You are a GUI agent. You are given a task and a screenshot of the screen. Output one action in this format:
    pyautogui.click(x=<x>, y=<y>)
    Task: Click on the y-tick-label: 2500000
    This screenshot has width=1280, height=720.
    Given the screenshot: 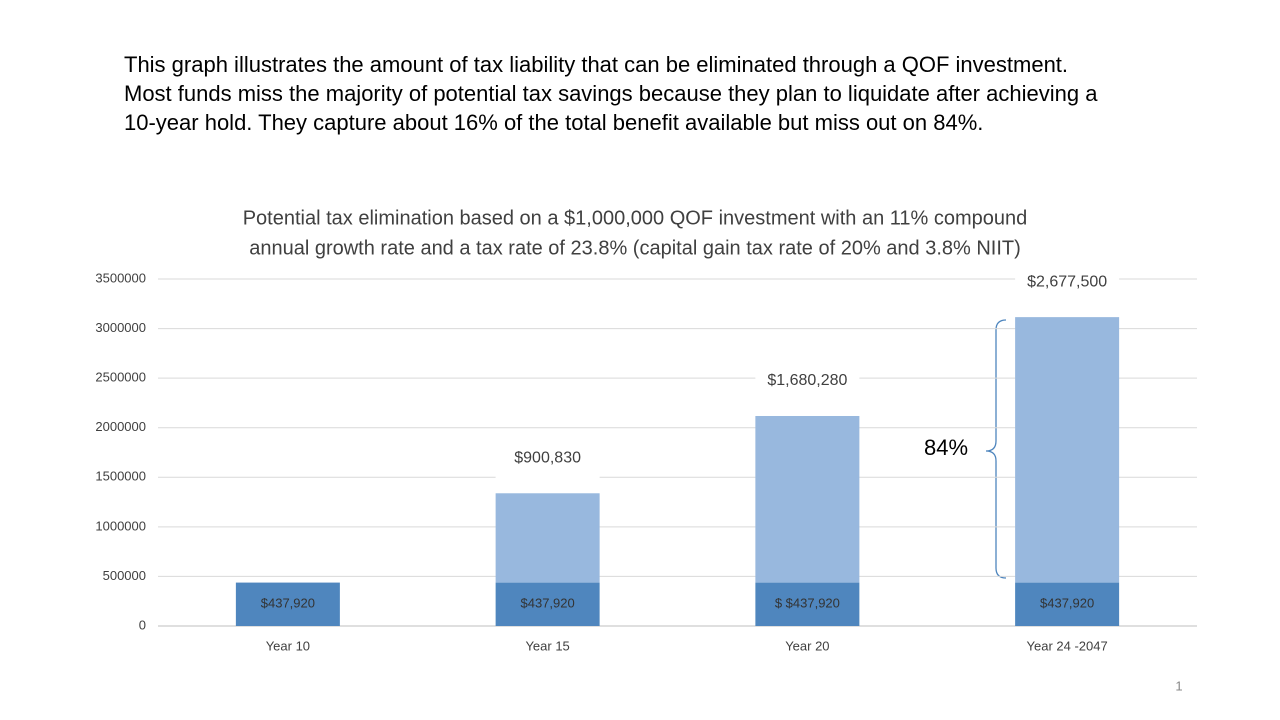 What is the action you would take?
    pyautogui.click(x=120, y=377)
    